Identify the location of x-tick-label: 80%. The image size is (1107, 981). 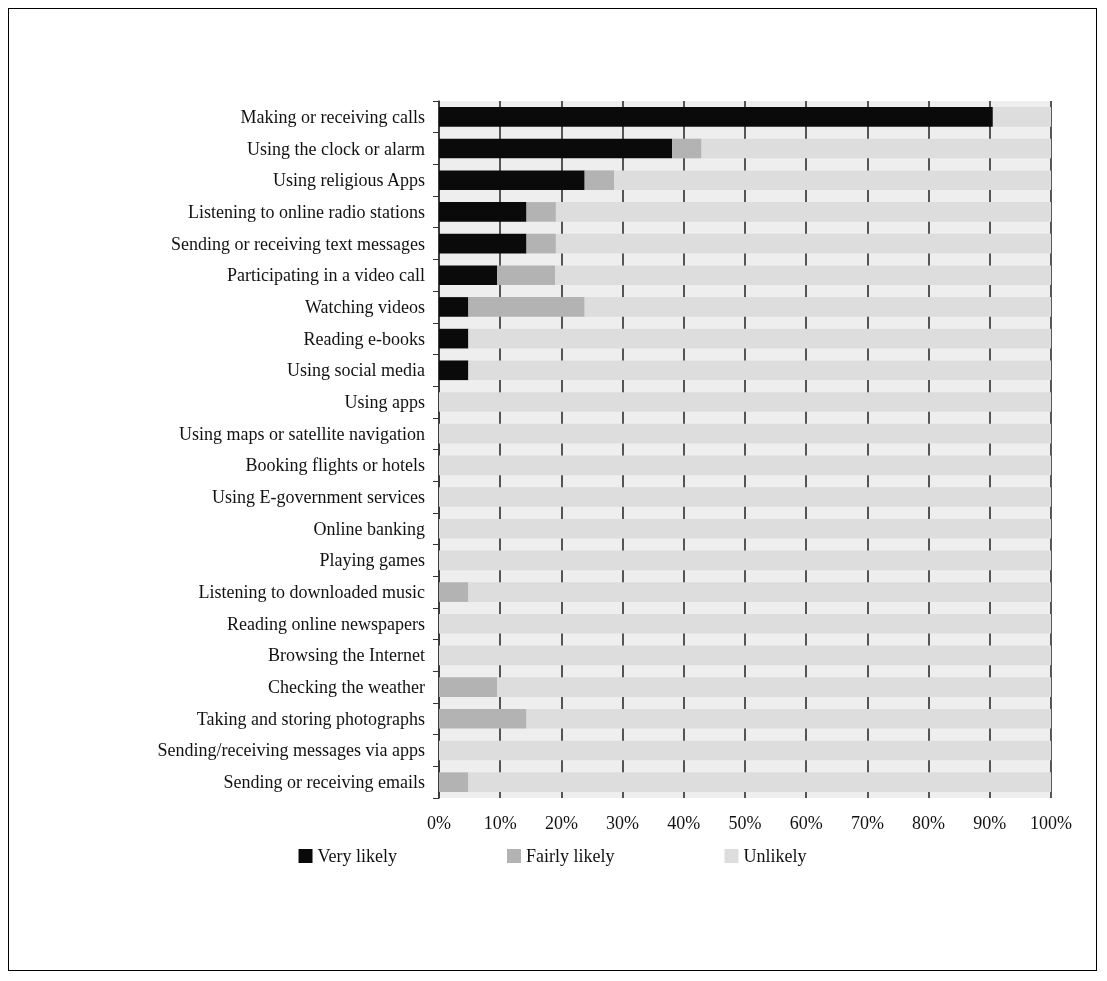
(929, 823).